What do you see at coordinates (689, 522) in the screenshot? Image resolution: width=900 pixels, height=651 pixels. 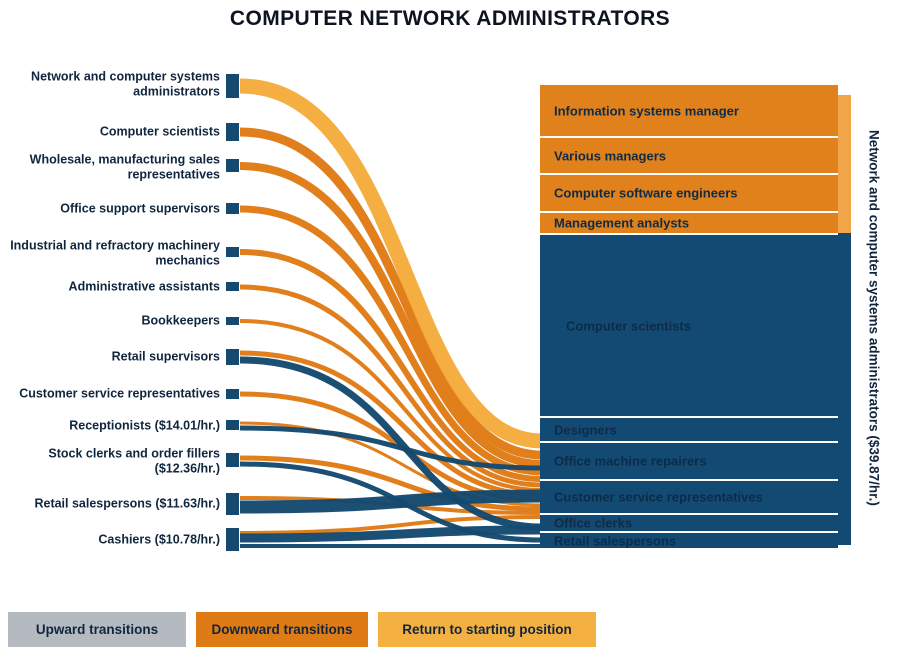 I see `right-section: Office clerks` at bounding box center [689, 522].